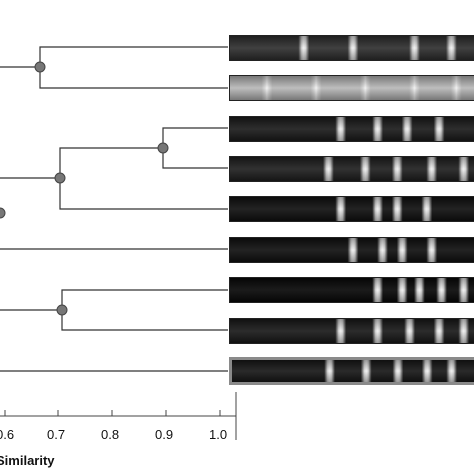  I want to click on similarity-axis, so click(118, 416).